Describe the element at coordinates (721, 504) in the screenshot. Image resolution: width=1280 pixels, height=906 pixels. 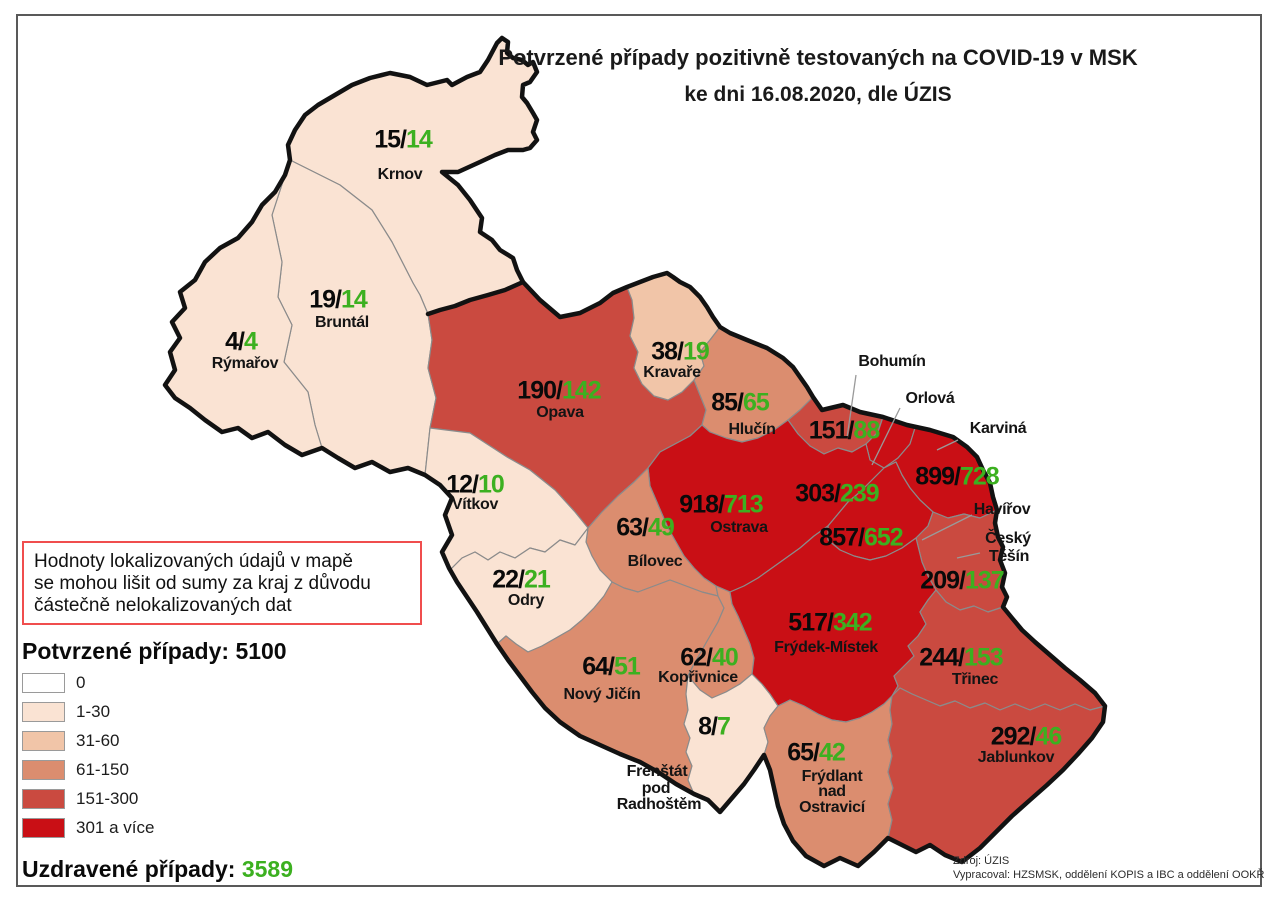
I see `value-label-ostrava: 918/713` at that location.